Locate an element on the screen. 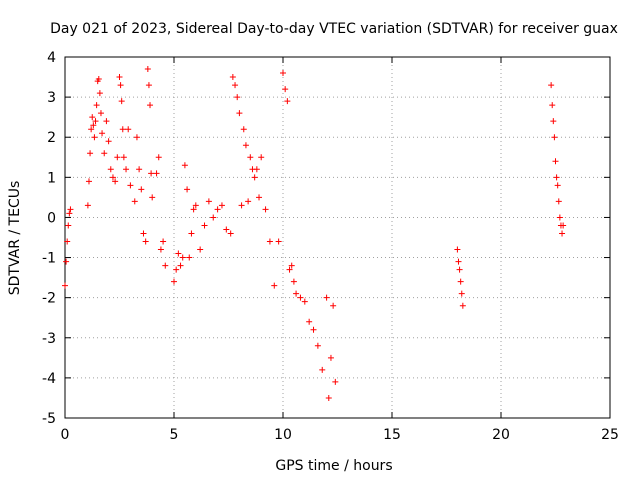  y-tick-label: -1 is located at coordinates (49, 259).